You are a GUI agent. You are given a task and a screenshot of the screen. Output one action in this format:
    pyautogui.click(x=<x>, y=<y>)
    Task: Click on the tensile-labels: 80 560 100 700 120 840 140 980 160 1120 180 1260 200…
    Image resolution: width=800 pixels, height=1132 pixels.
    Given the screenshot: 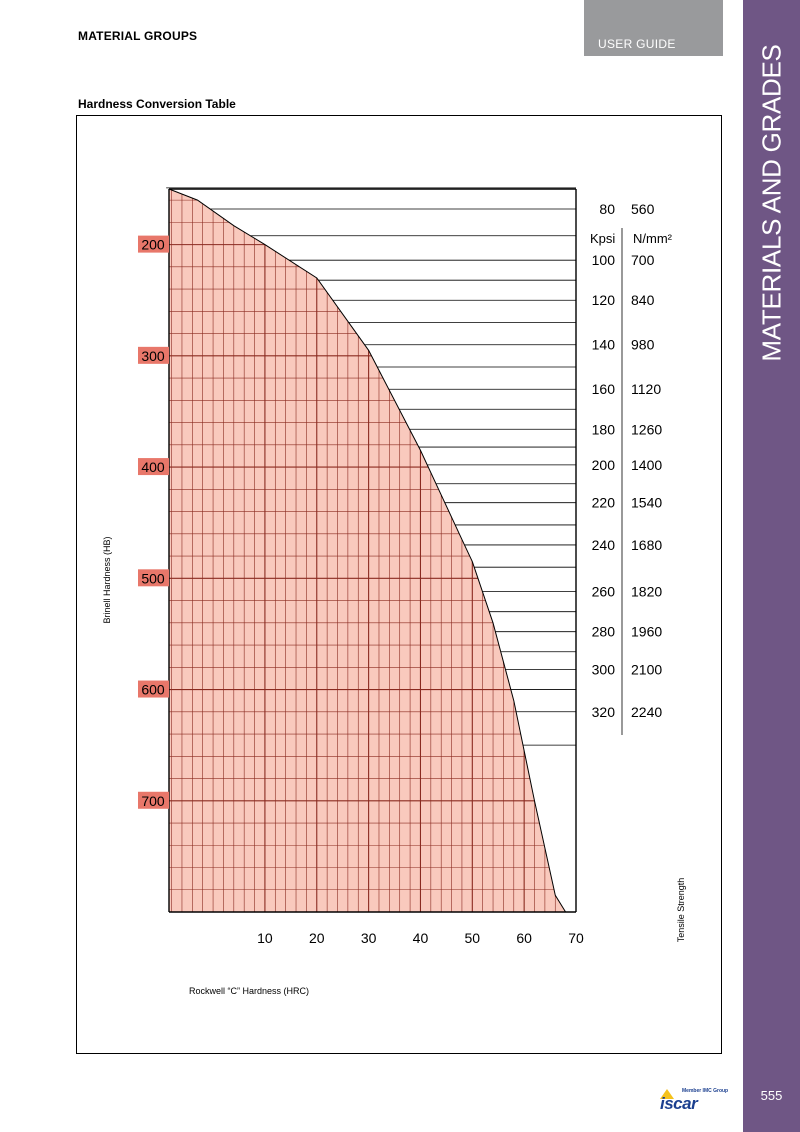 What is the action you would take?
    pyautogui.click(x=627, y=468)
    